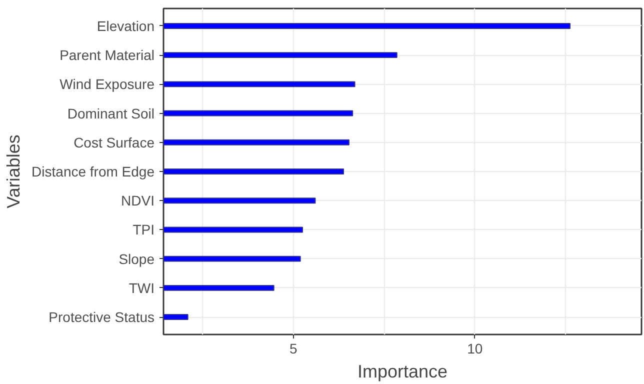 This screenshot has height=384, width=644. Describe the element at coordinates (107, 84) in the screenshot. I see `y-tick-label: Wind Exposure` at that location.